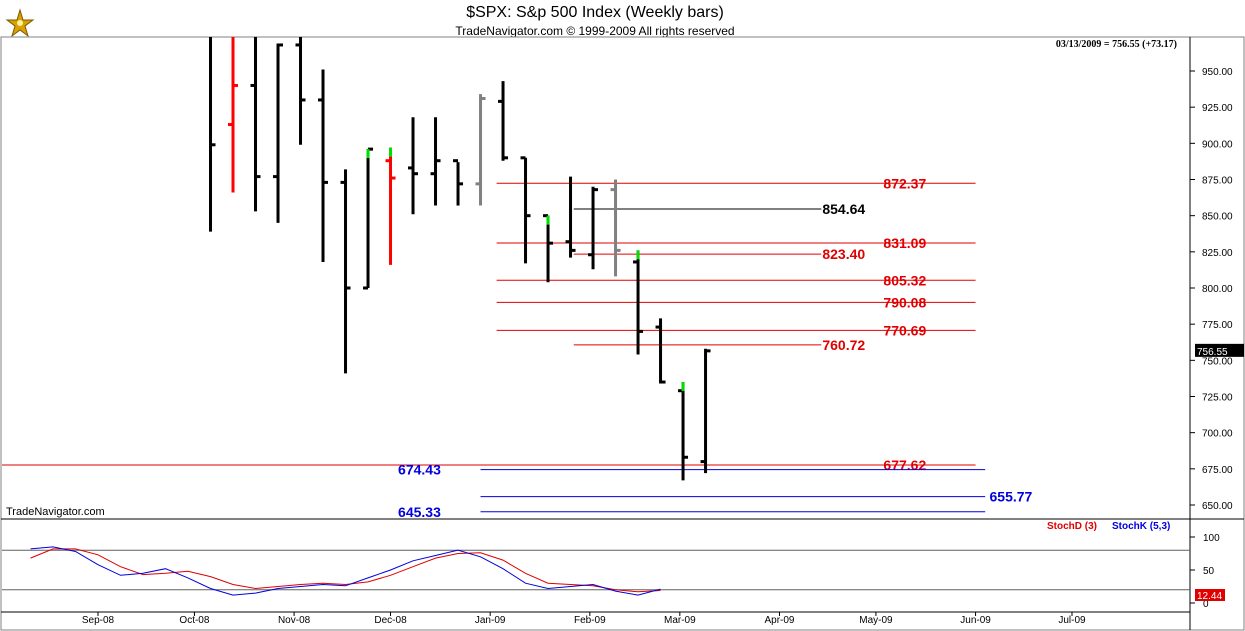 Image resolution: width=1245 pixels, height=631 pixels. I want to click on level-label-11: 645.33, so click(419, 512).